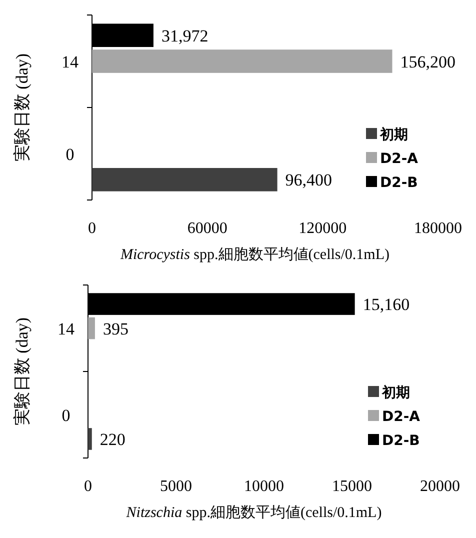 The height and width of the screenshot is (538, 476). What do you see at coordinates (184, 36) in the screenshot?
I see `data-label: 31,972` at bounding box center [184, 36].